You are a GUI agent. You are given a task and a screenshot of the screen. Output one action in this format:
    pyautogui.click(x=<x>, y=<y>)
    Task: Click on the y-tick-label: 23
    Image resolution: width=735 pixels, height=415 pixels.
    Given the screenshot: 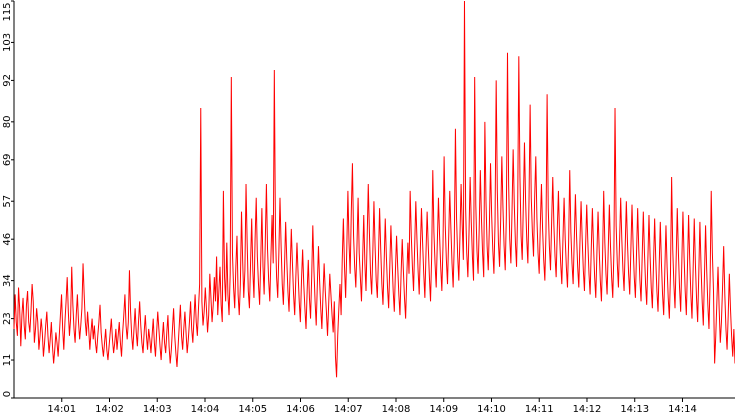 What is the action you would take?
    pyautogui.click(x=7, y=318)
    